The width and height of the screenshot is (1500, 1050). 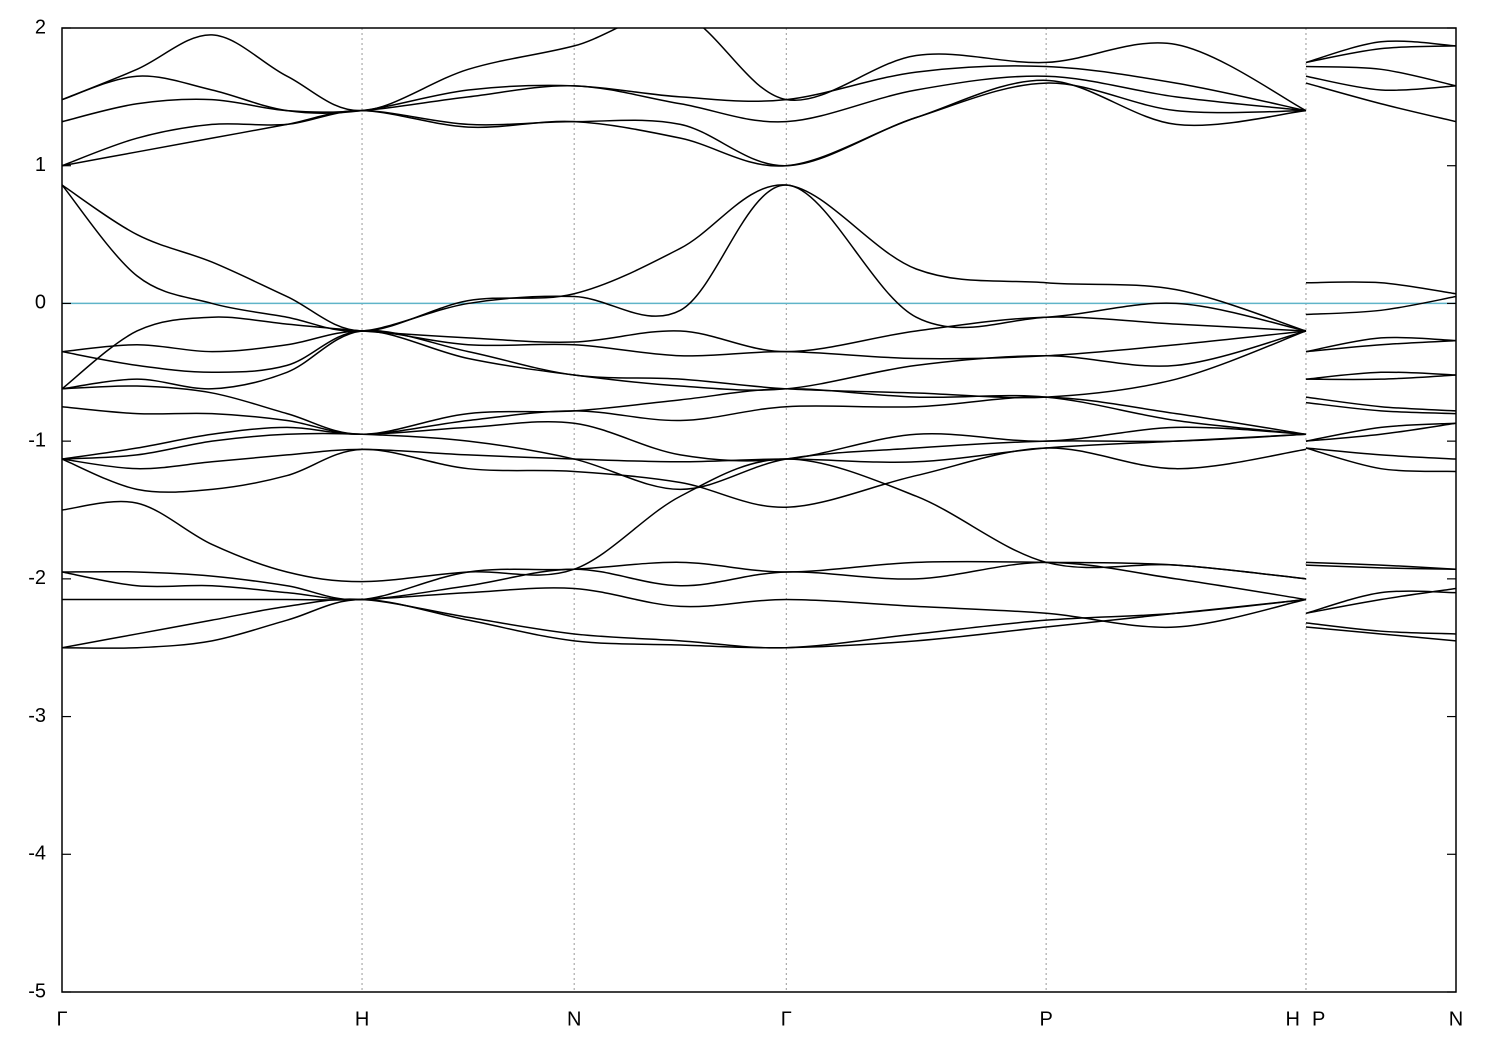 I want to click on y-tick-label: 1, so click(x=40, y=165).